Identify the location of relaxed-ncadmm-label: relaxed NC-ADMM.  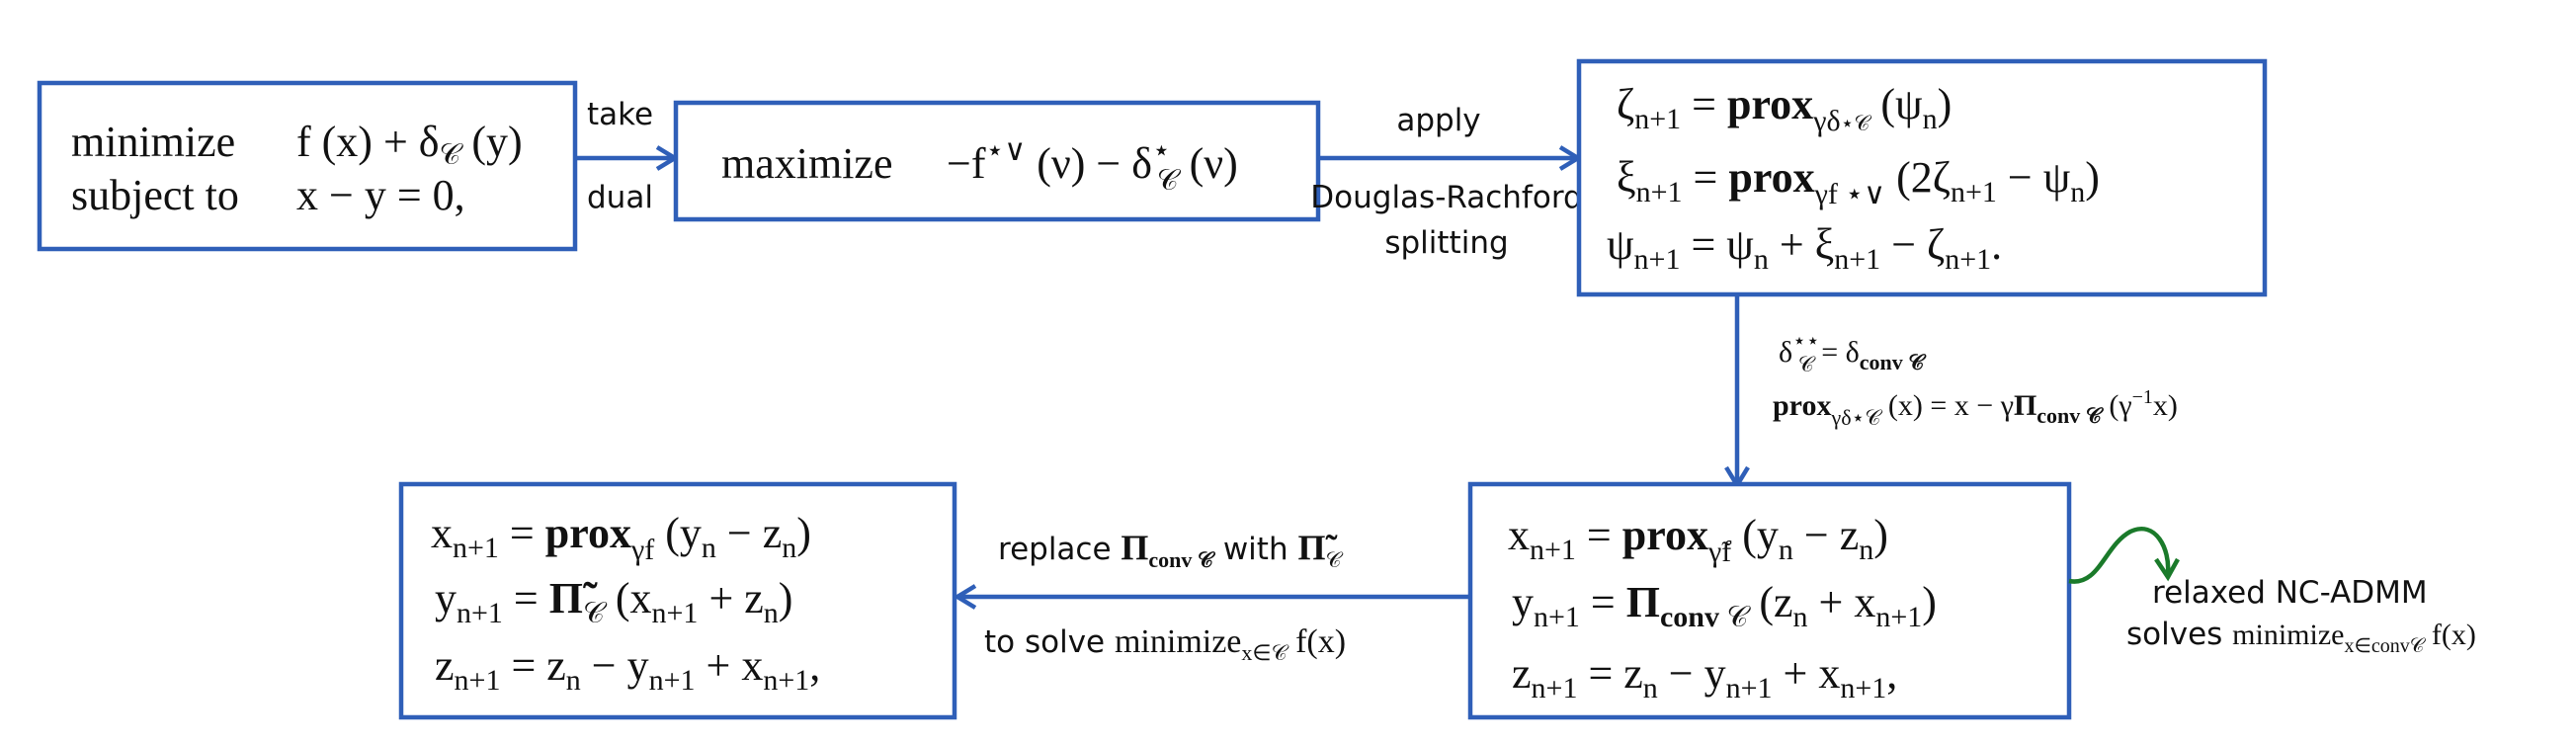
(2290, 593).